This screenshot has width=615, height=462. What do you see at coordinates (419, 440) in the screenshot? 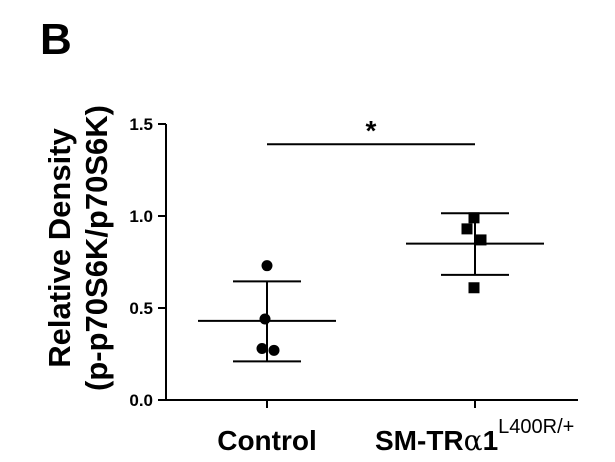
I see `category-treatment-text: SM-TR` at bounding box center [419, 440].